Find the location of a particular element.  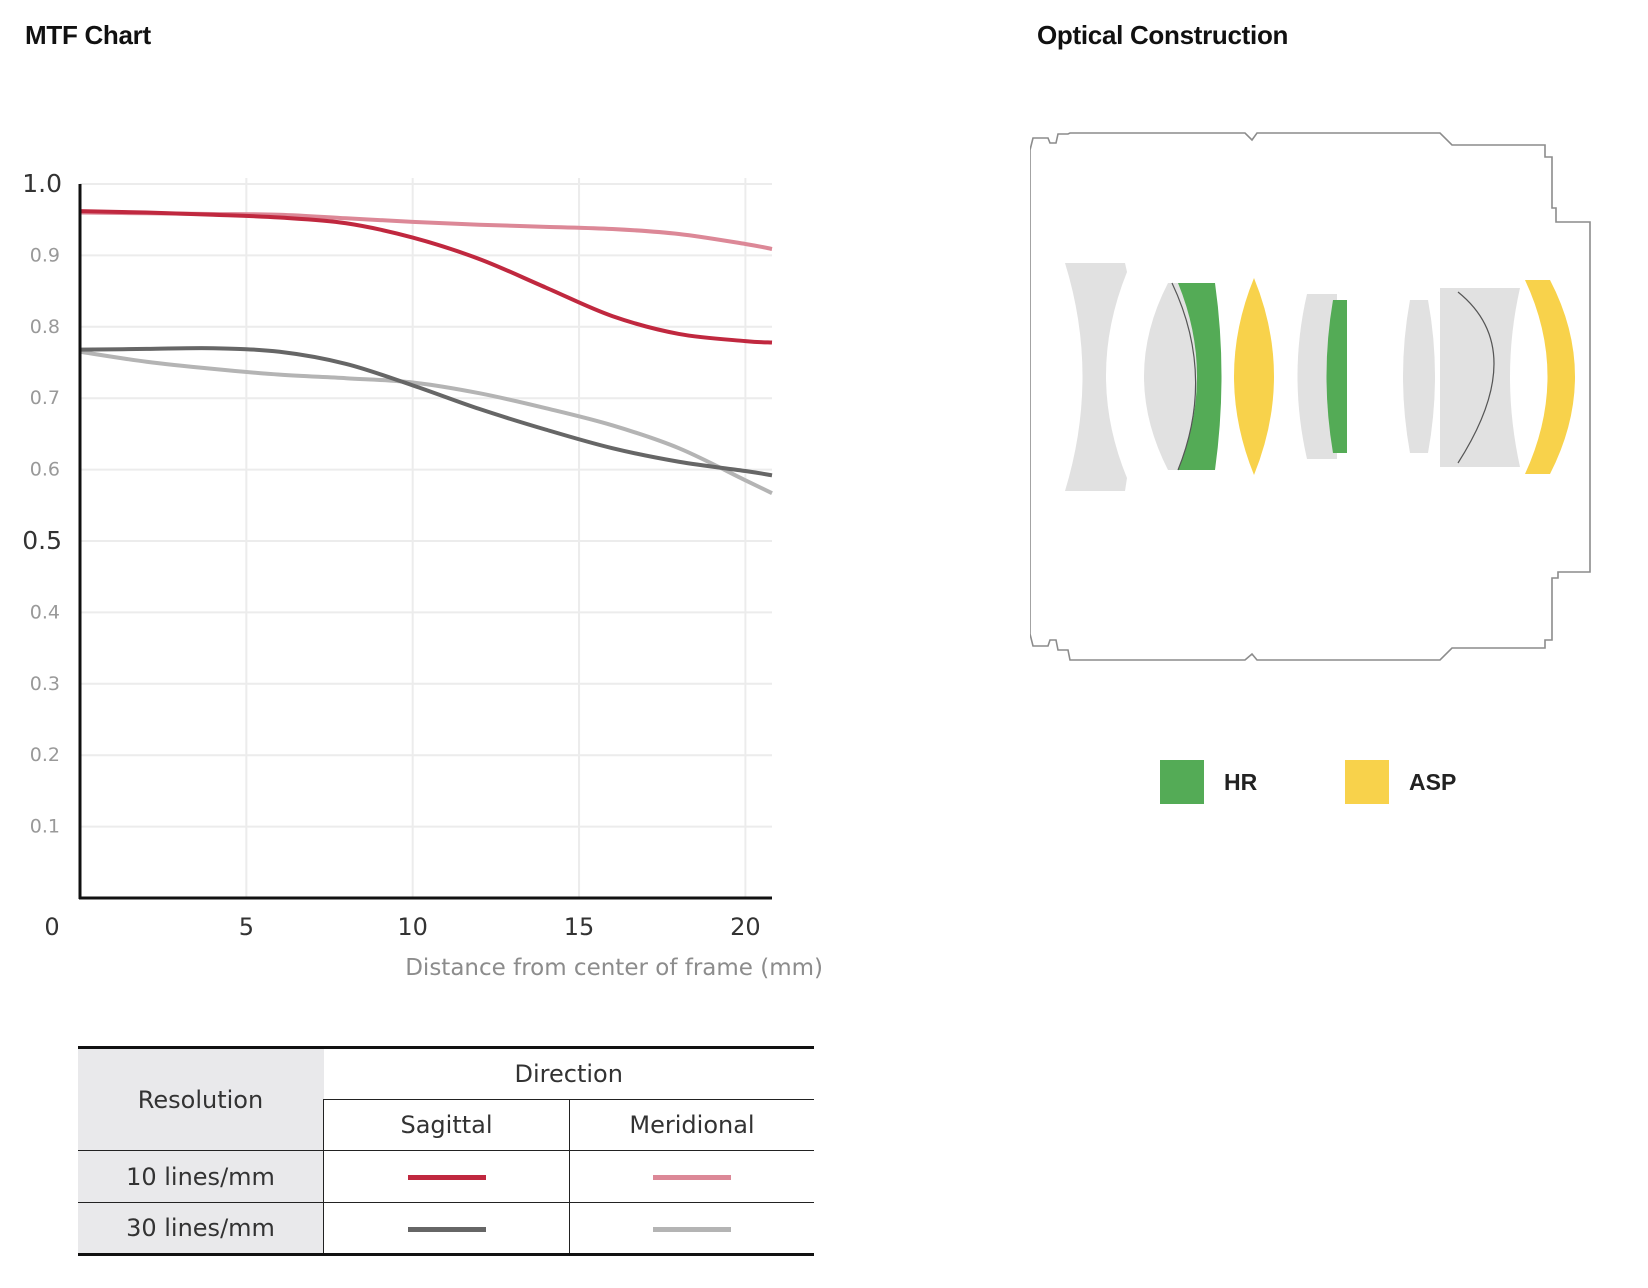

meridional-30-cell is located at coordinates (691, 1229).